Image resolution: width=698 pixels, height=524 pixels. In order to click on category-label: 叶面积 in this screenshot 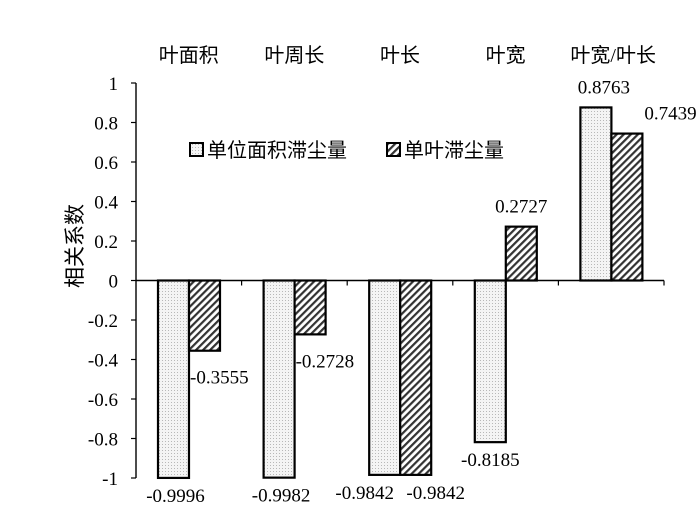, I will do `click(189, 55)`.